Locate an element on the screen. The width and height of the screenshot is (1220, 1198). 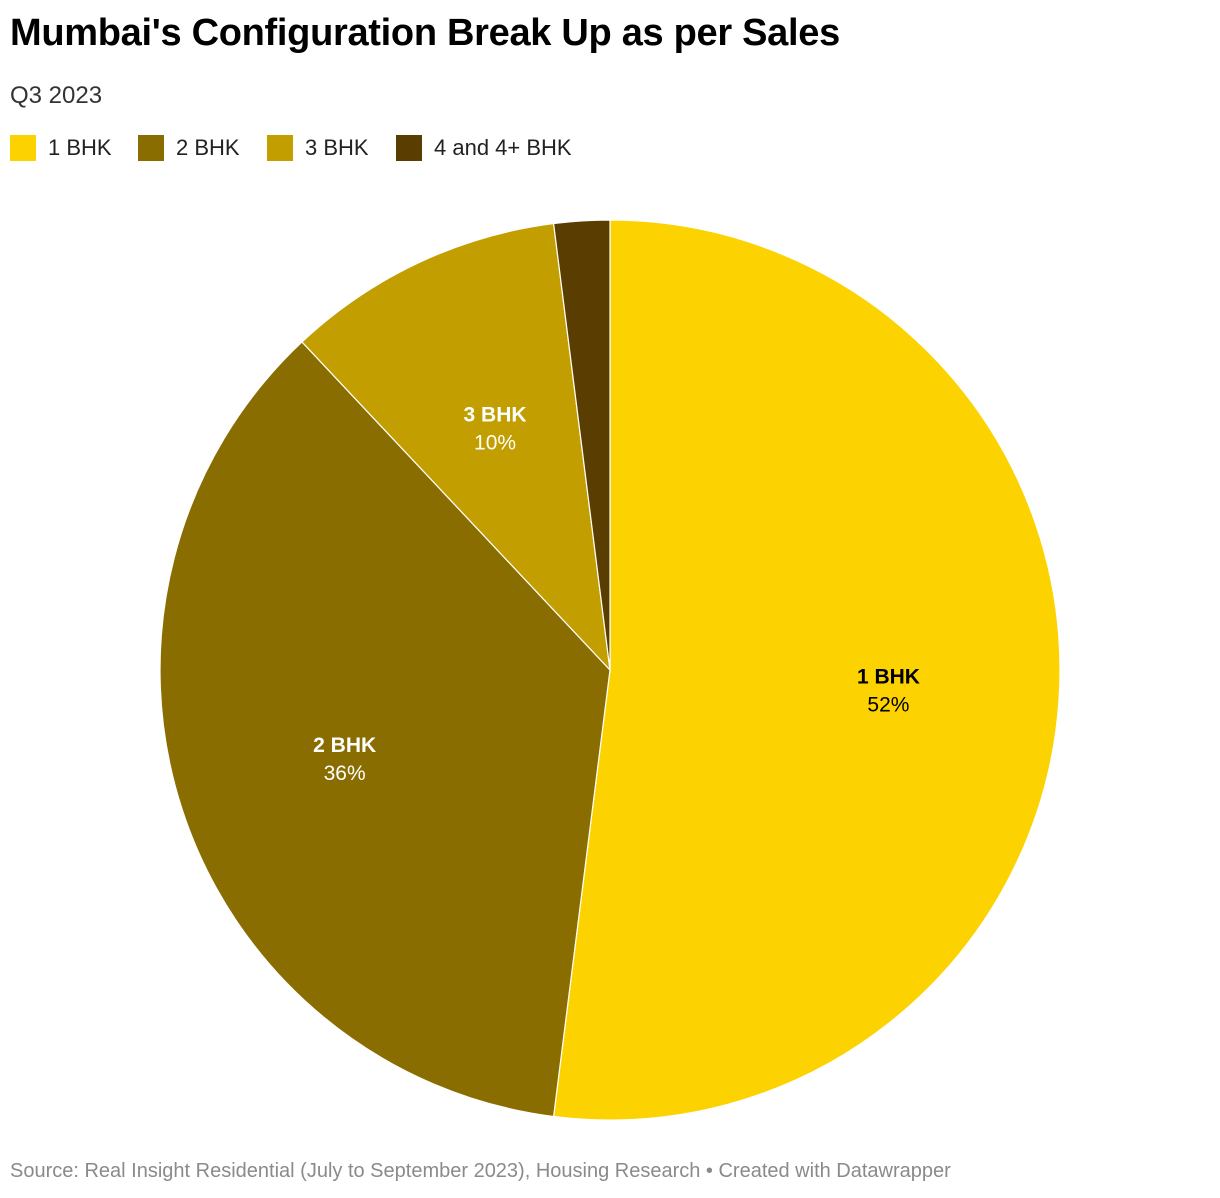
legend-item-2bhk: 2 BHK is located at coordinates (189, 148).